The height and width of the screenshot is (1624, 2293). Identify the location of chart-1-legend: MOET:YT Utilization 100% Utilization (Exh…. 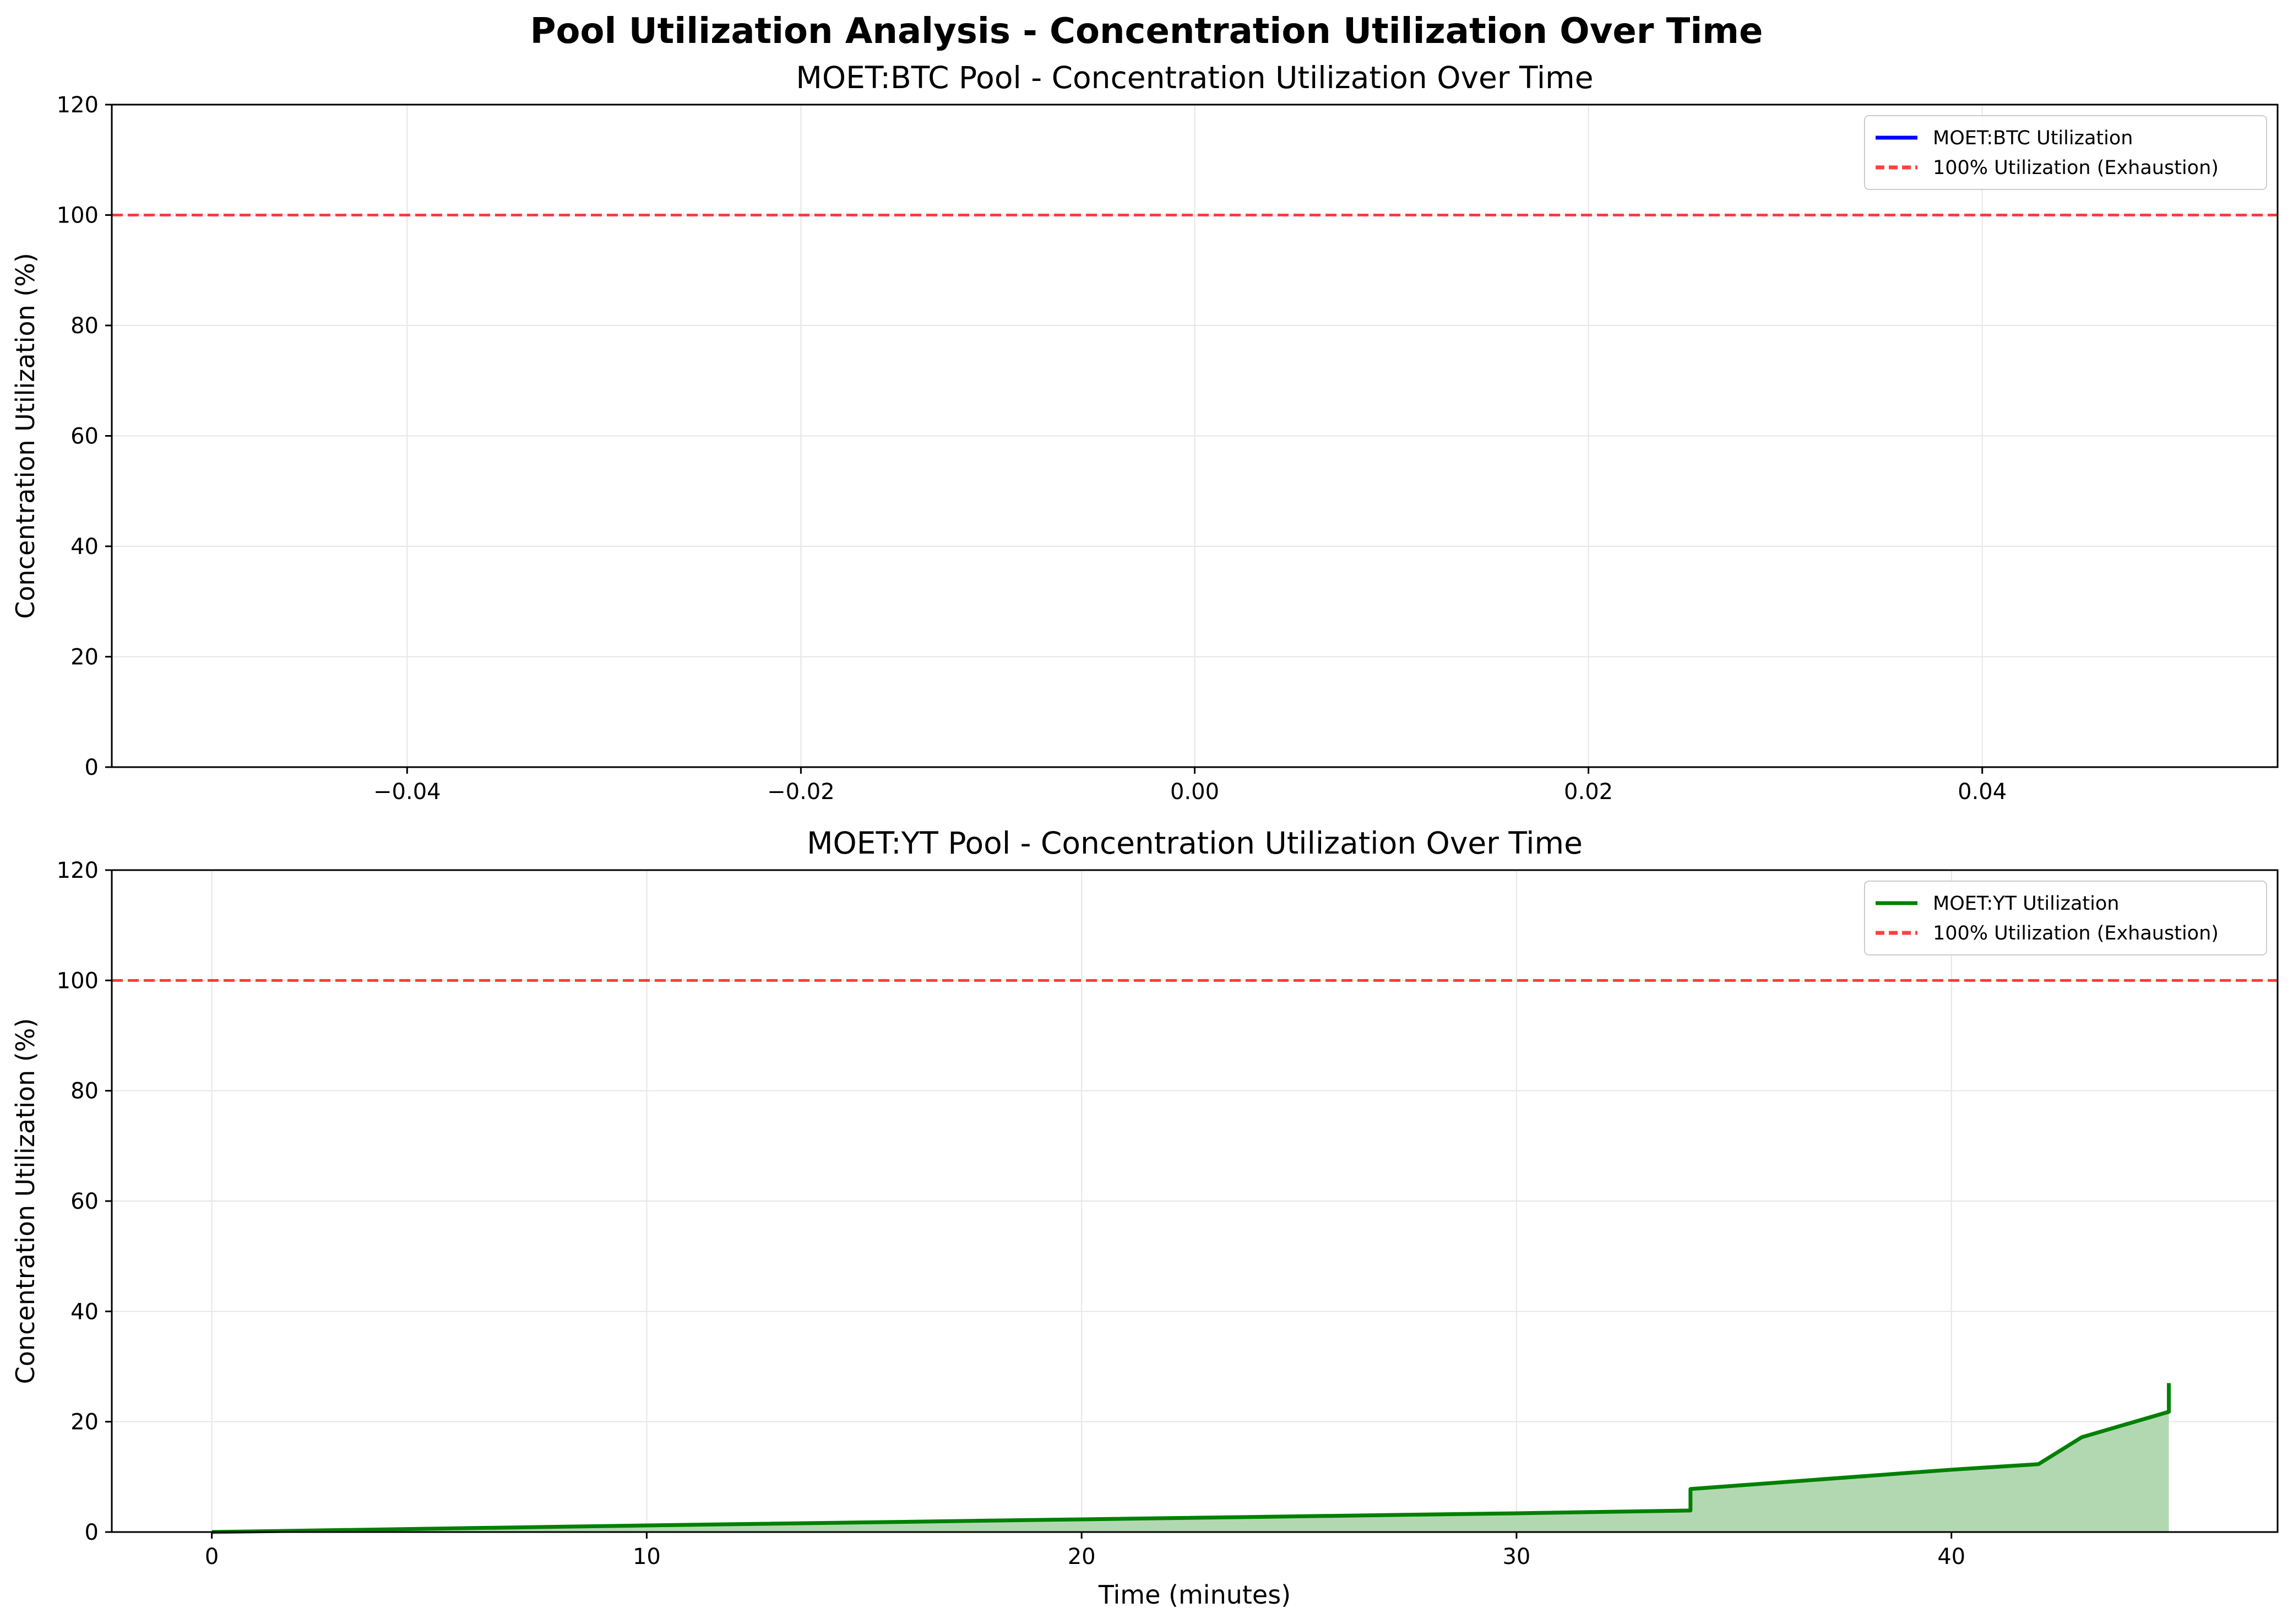
(2065, 918).